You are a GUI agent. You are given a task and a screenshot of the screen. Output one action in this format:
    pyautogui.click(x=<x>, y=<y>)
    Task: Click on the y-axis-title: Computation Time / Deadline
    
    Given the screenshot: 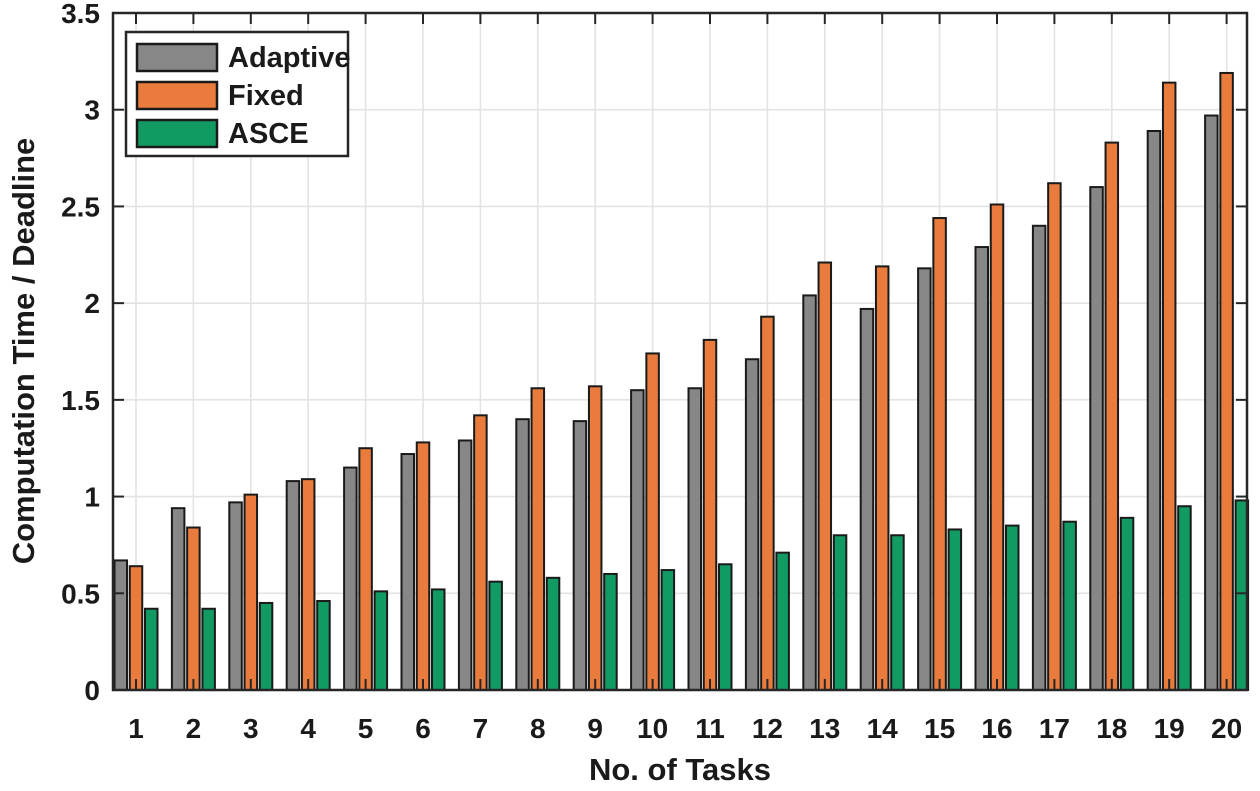 What is the action you would take?
    pyautogui.click(x=23, y=351)
    